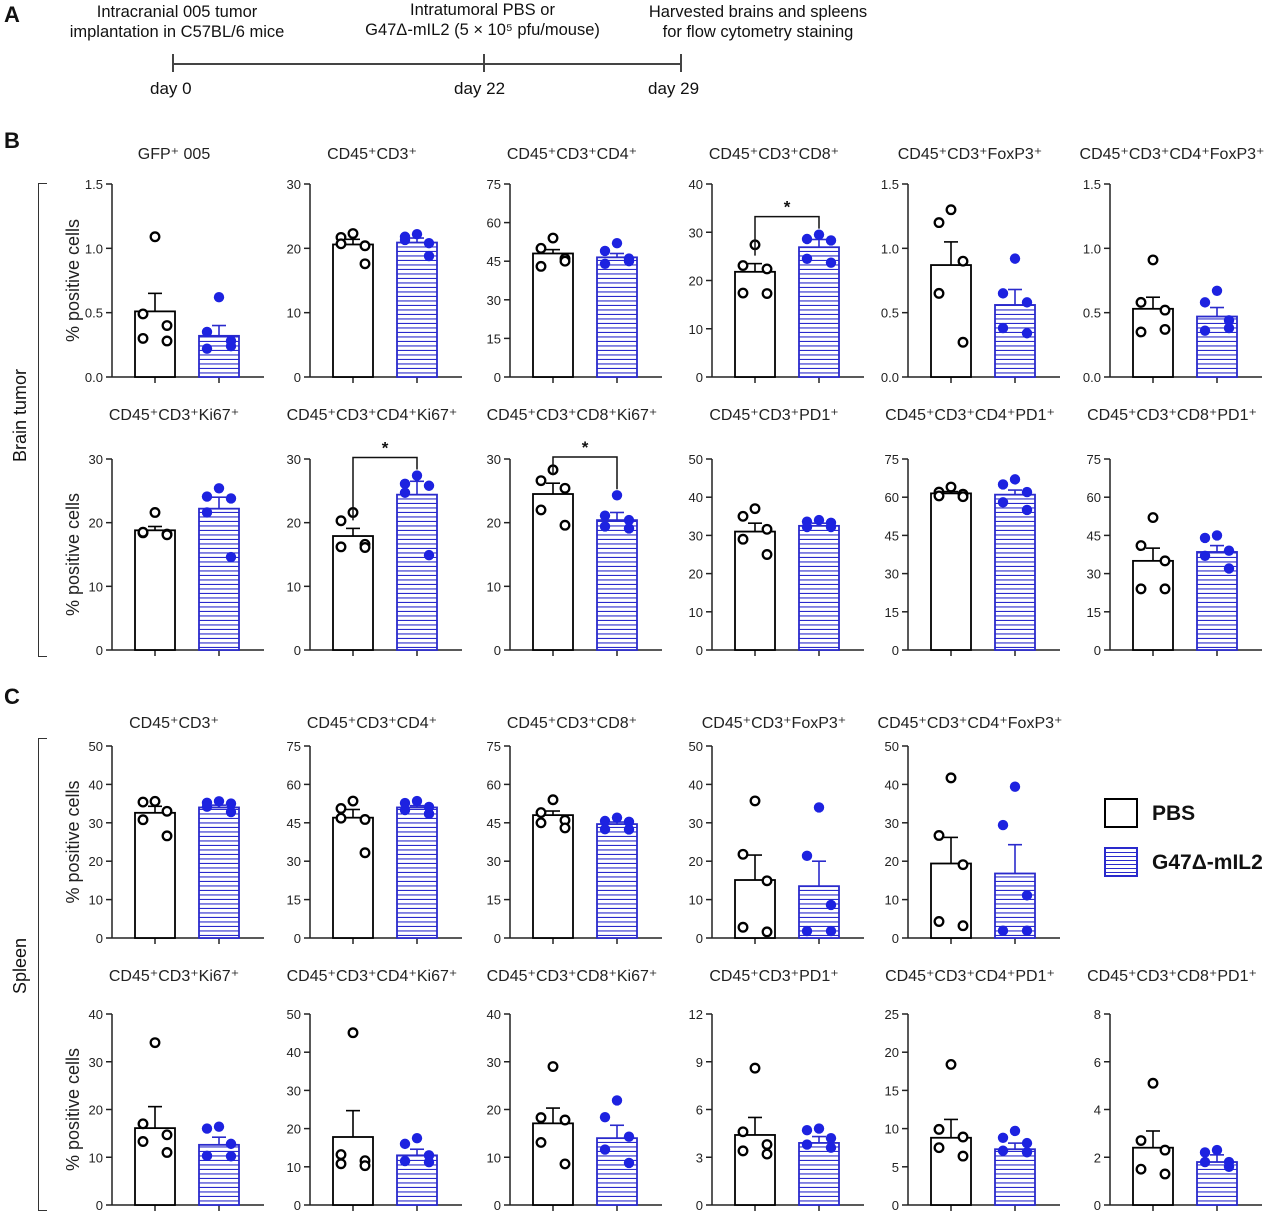 This screenshot has height=1213, width=1280. What do you see at coordinates (94, 248) in the screenshot?
I see `y-tick-label: 1.0` at bounding box center [94, 248].